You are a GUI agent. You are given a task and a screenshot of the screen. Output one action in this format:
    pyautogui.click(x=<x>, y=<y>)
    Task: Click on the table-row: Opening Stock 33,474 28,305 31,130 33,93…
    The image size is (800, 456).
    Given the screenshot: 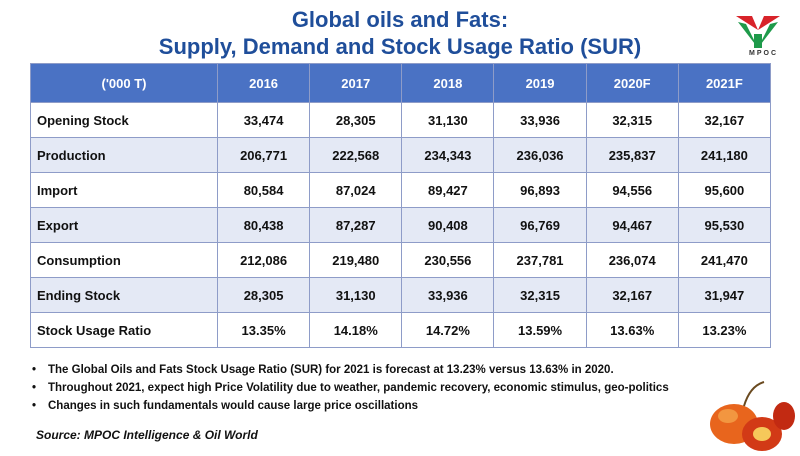 What is the action you would take?
    pyautogui.click(x=401, y=120)
    